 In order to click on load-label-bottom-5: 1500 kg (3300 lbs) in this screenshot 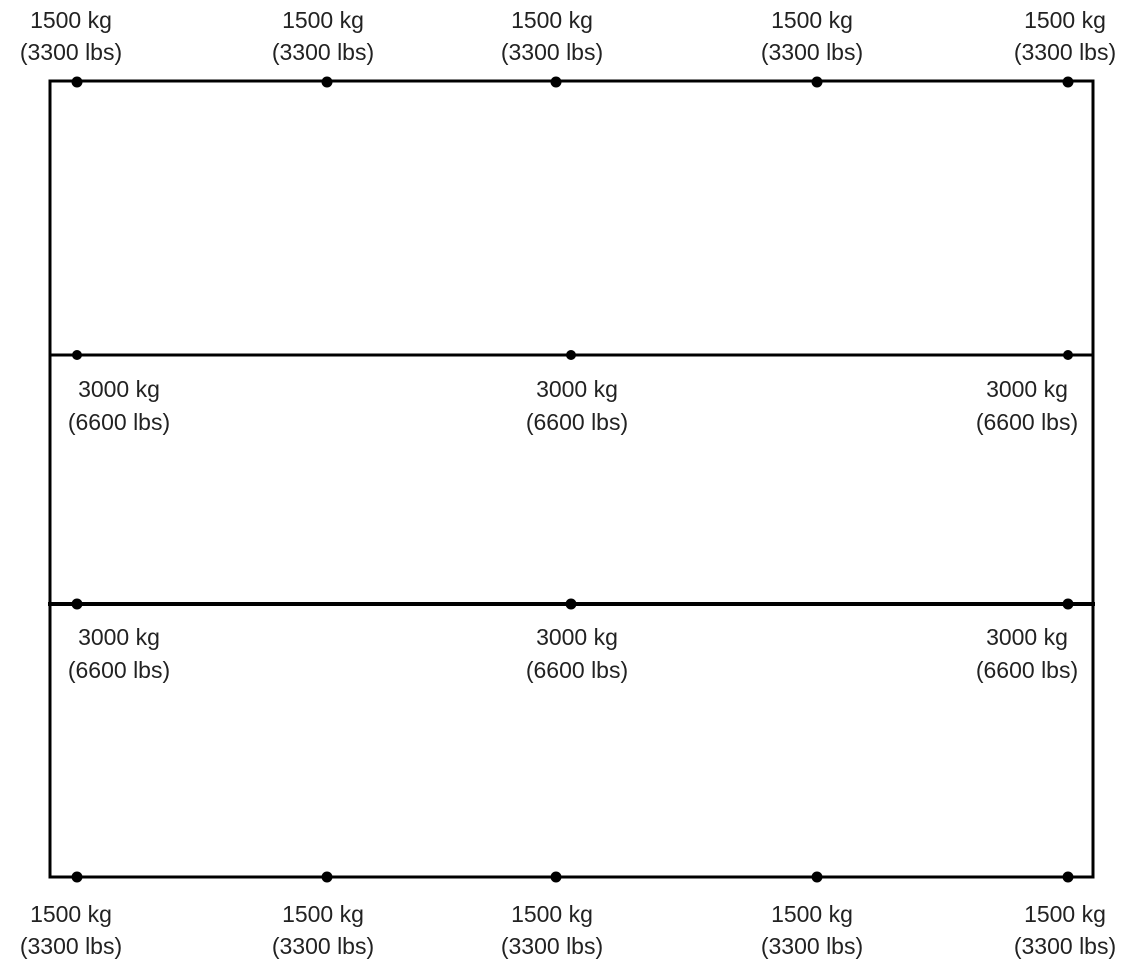, I will do `click(1065, 930)`.